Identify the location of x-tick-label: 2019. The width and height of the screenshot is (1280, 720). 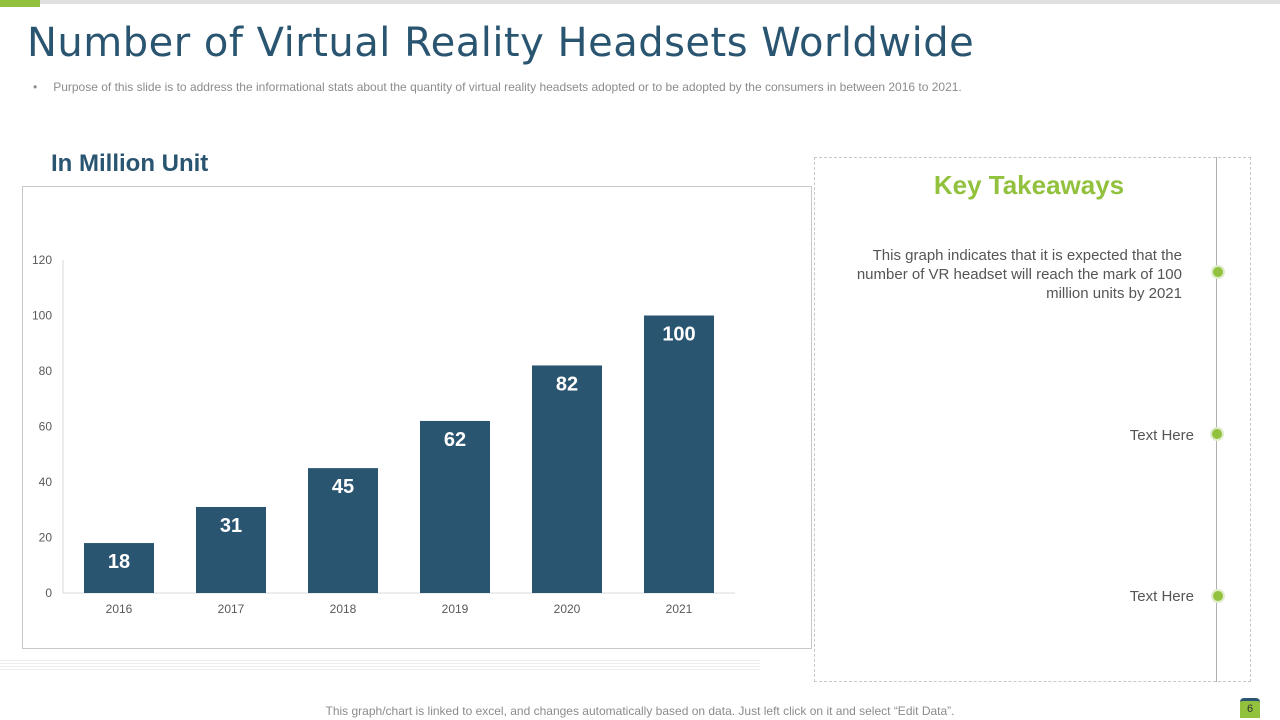
(455, 609).